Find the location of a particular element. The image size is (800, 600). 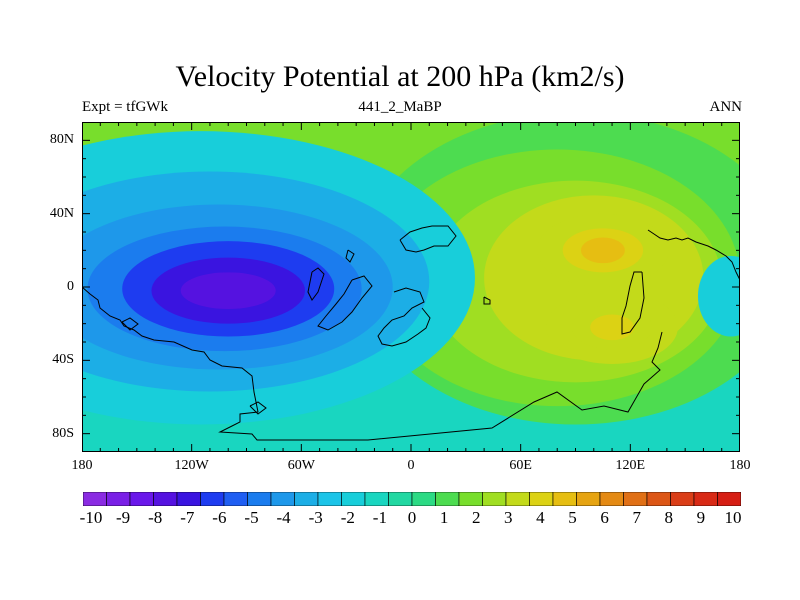

case-label: 441_2_MaBP is located at coordinates (400, 107).